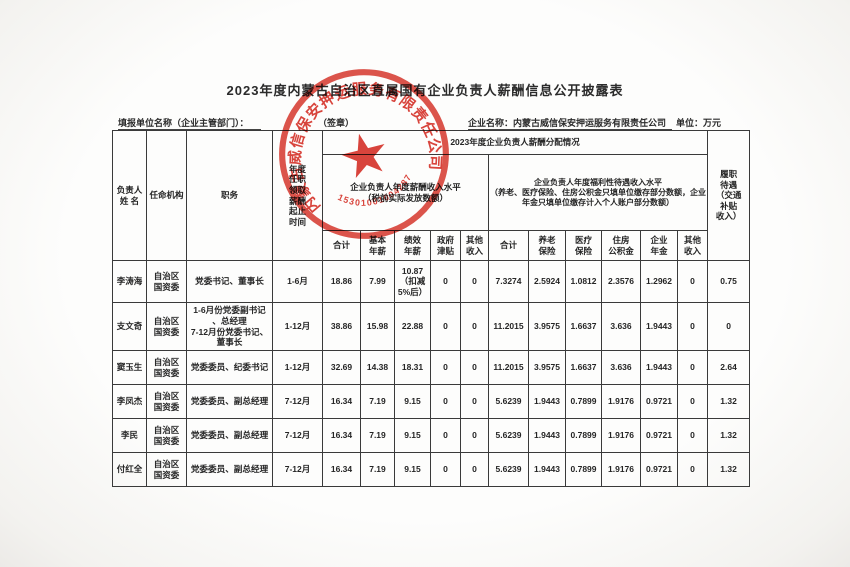  I want to click on cell: 15.98, so click(377, 326).